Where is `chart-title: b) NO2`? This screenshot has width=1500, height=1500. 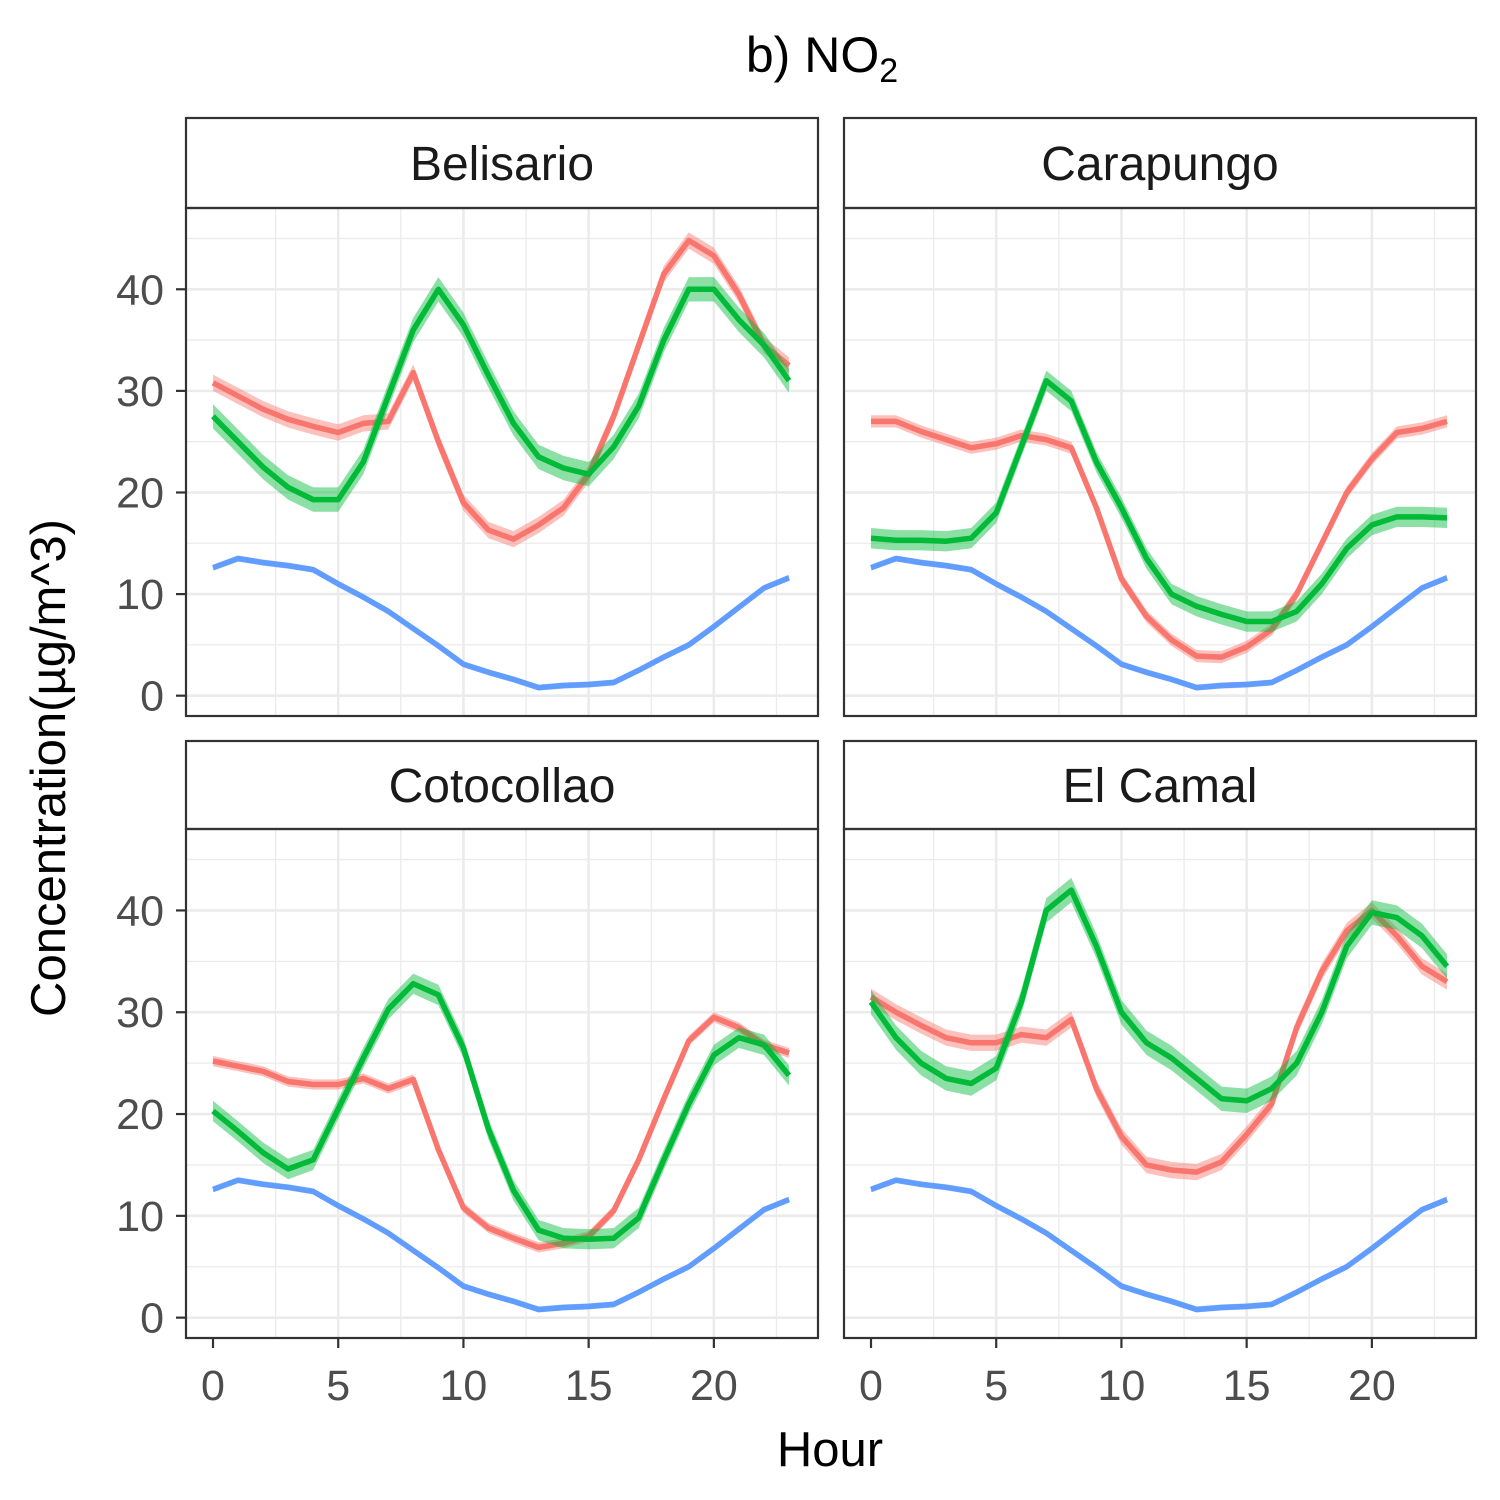 chart-title: b) NO2 is located at coordinates (822, 58).